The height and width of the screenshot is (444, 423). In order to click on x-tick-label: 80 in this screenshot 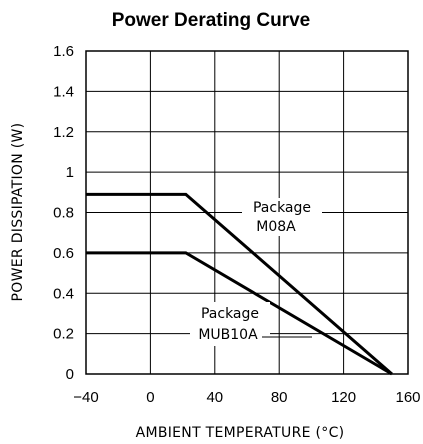, I will do `click(279, 397)`.